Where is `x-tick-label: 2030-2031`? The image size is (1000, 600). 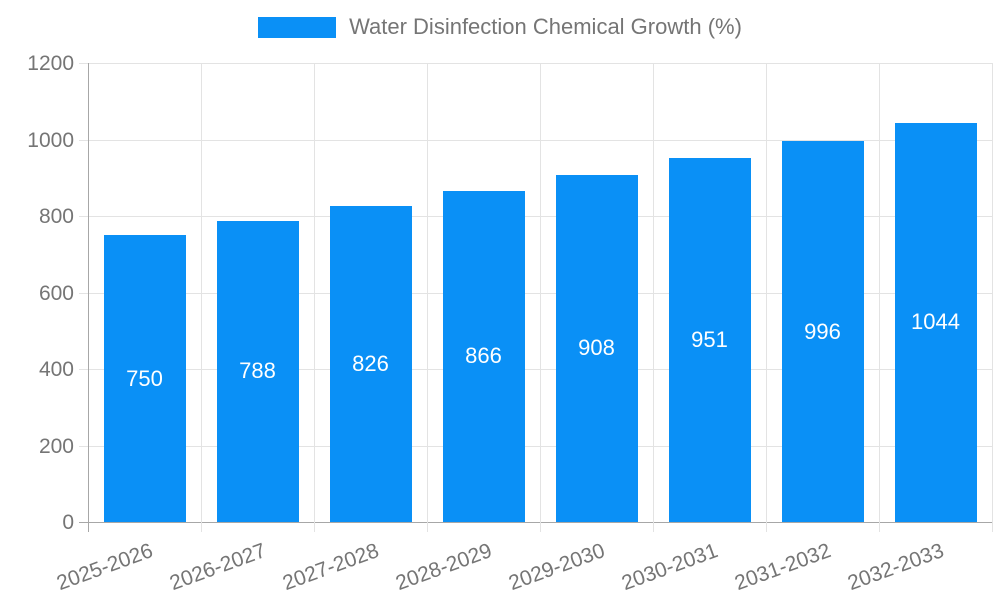
x-tick-label: 2030-2031 is located at coordinates (670, 567).